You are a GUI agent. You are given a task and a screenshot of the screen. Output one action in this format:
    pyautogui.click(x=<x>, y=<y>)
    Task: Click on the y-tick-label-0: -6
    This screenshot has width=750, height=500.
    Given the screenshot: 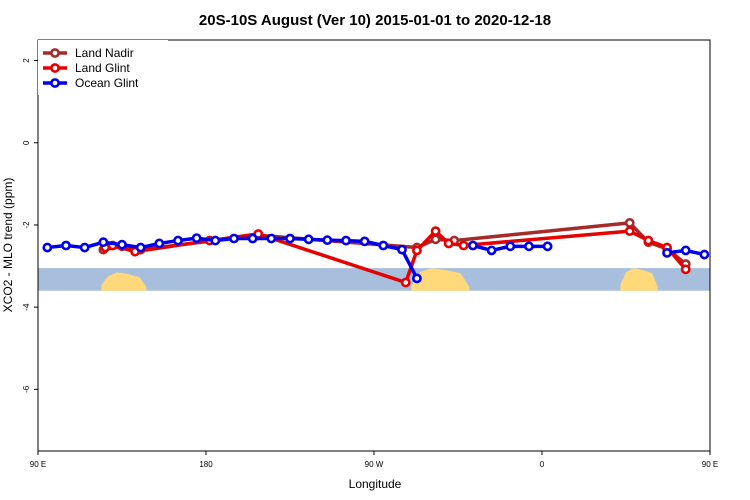 What is the action you would take?
    pyautogui.click(x=26, y=389)
    